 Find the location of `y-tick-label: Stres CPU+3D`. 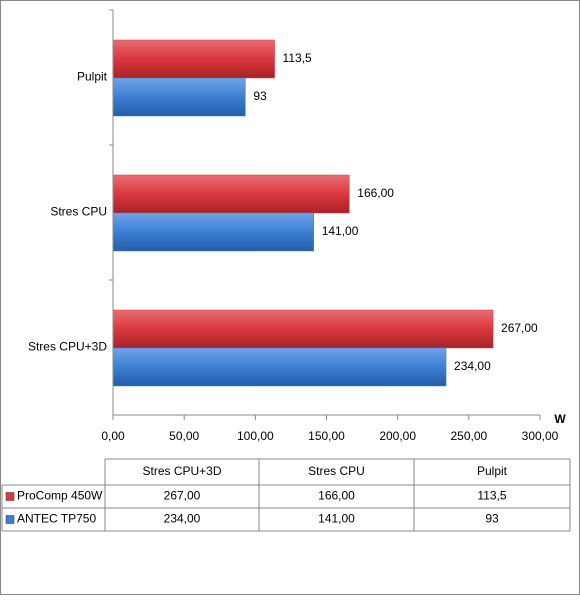

y-tick-label: Stres CPU+3D is located at coordinates (67, 347).